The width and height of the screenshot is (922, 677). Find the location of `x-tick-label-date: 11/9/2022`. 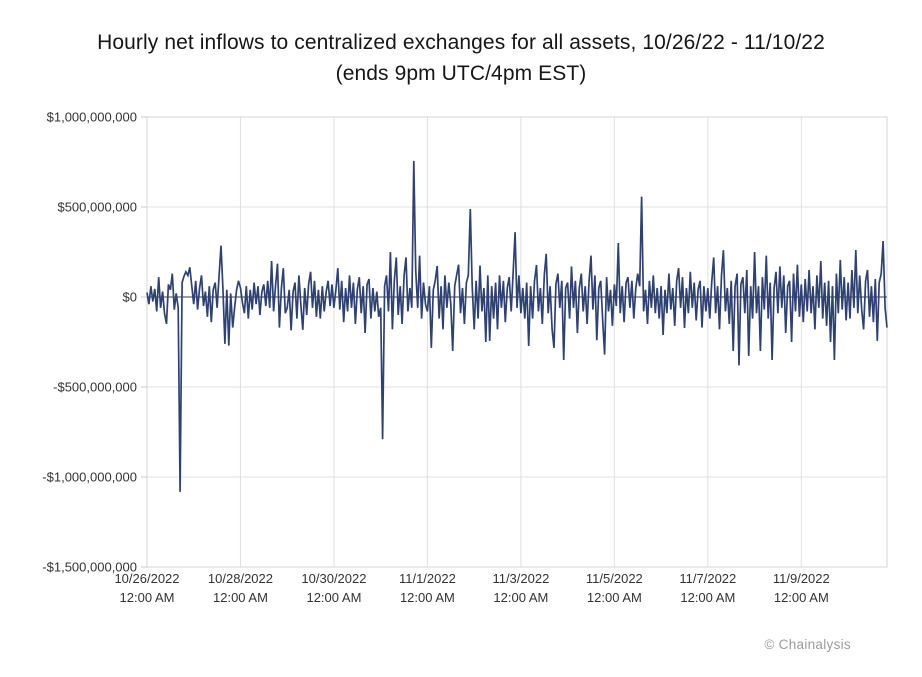

x-tick-label-date: 11/9/2022 is located at coordinates (801, 578).